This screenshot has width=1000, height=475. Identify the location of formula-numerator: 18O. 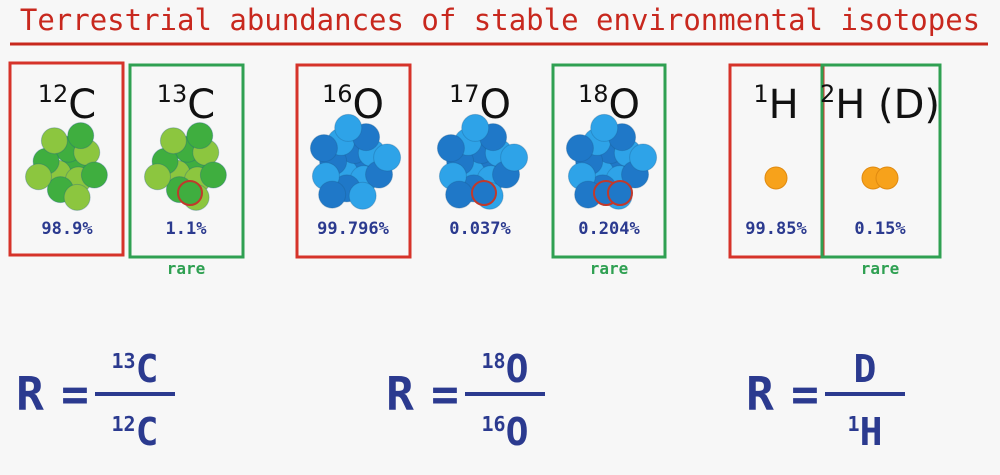
(505, 369).